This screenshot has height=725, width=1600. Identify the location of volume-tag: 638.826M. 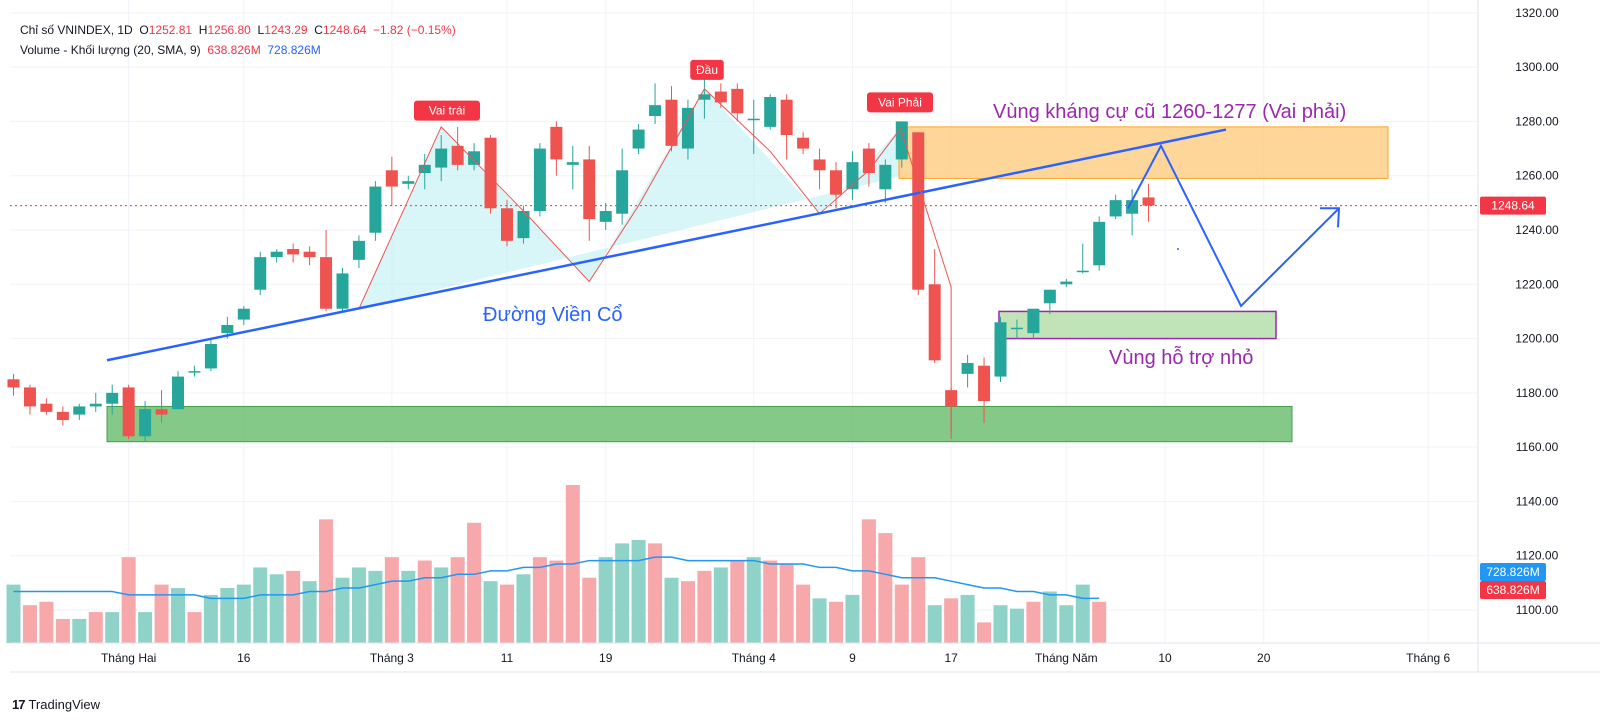
(1512, 590).